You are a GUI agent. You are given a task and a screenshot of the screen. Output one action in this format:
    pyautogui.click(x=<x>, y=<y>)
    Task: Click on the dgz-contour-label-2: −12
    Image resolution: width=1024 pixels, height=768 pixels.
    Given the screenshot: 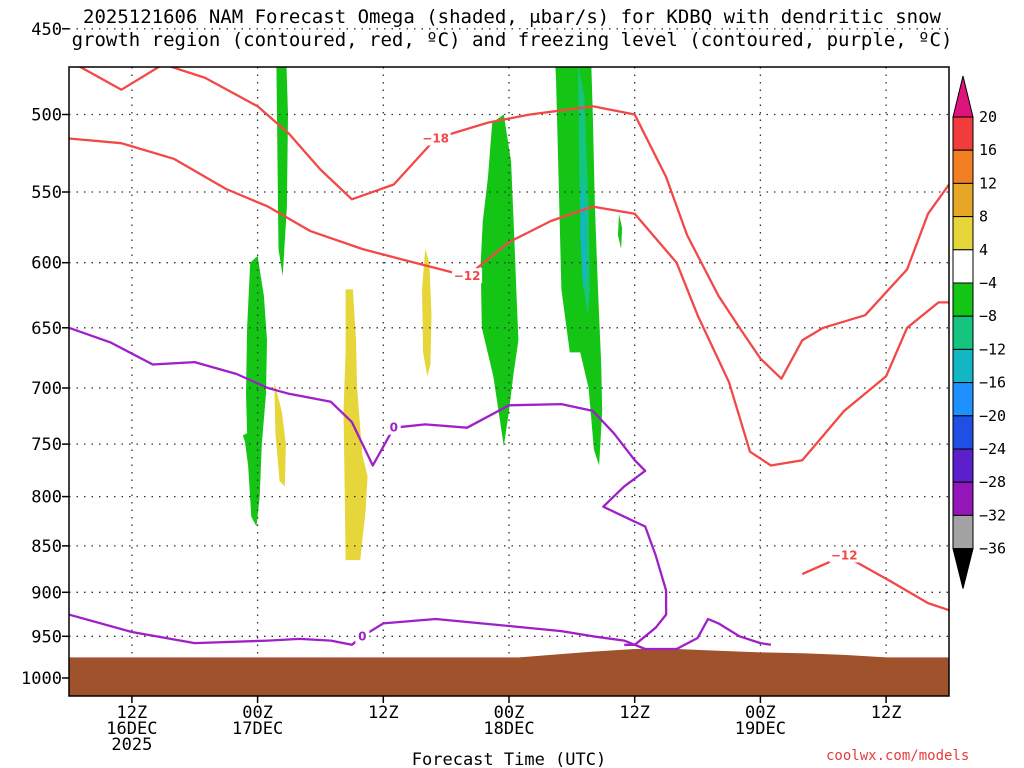 What is the action you would take?
    pyautogui.click(x=844, y=555)
    